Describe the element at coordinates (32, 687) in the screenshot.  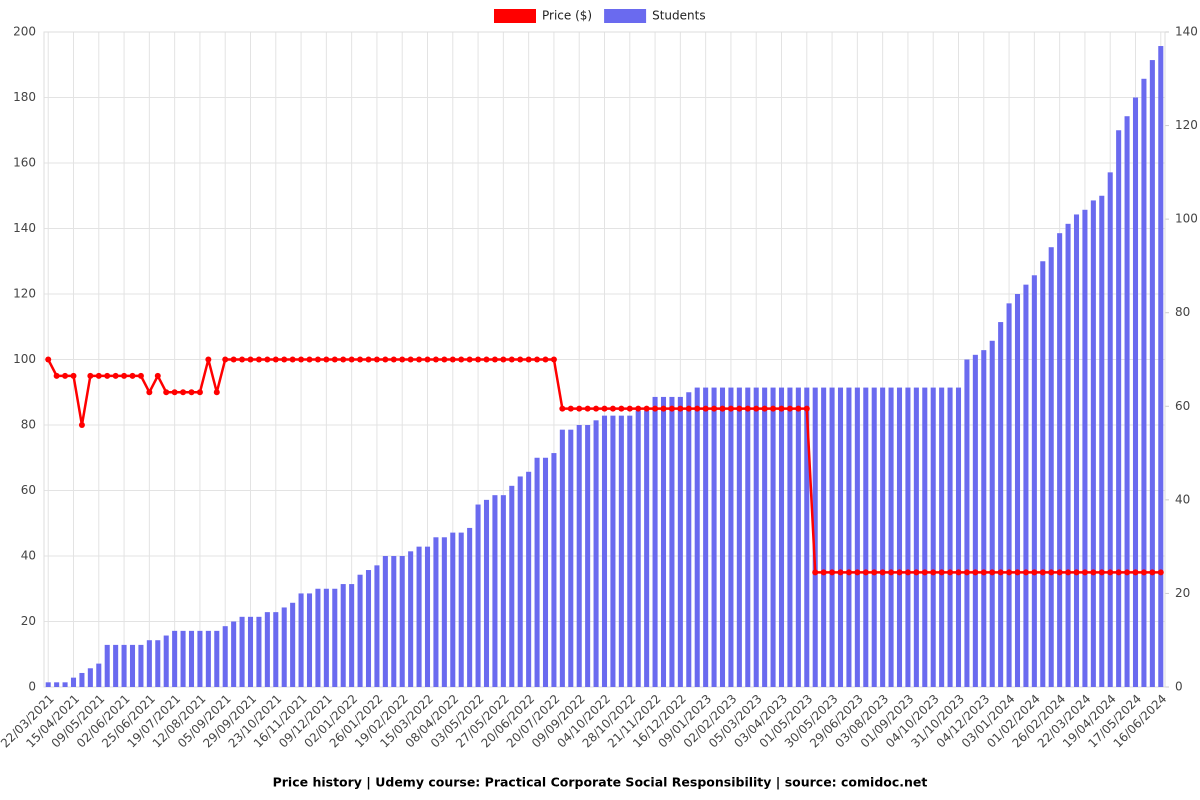
I see `y-tick-label: 0` at that location.